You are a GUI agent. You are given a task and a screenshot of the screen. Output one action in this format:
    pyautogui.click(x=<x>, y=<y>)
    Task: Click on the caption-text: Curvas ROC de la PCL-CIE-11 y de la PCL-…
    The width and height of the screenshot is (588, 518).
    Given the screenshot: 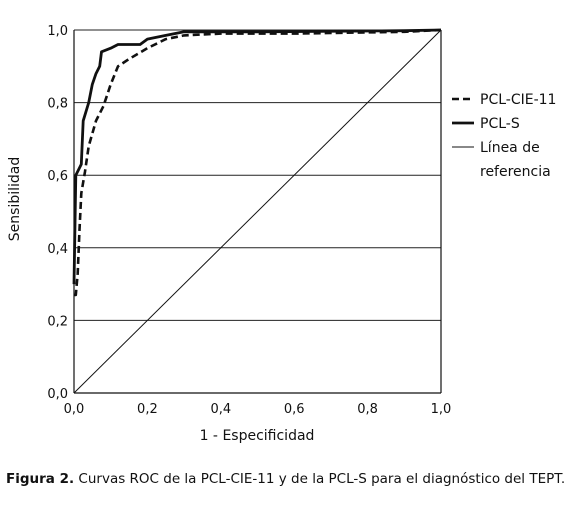 What is the action you would take?
    pyautogui.click(x=320, y=479)
    